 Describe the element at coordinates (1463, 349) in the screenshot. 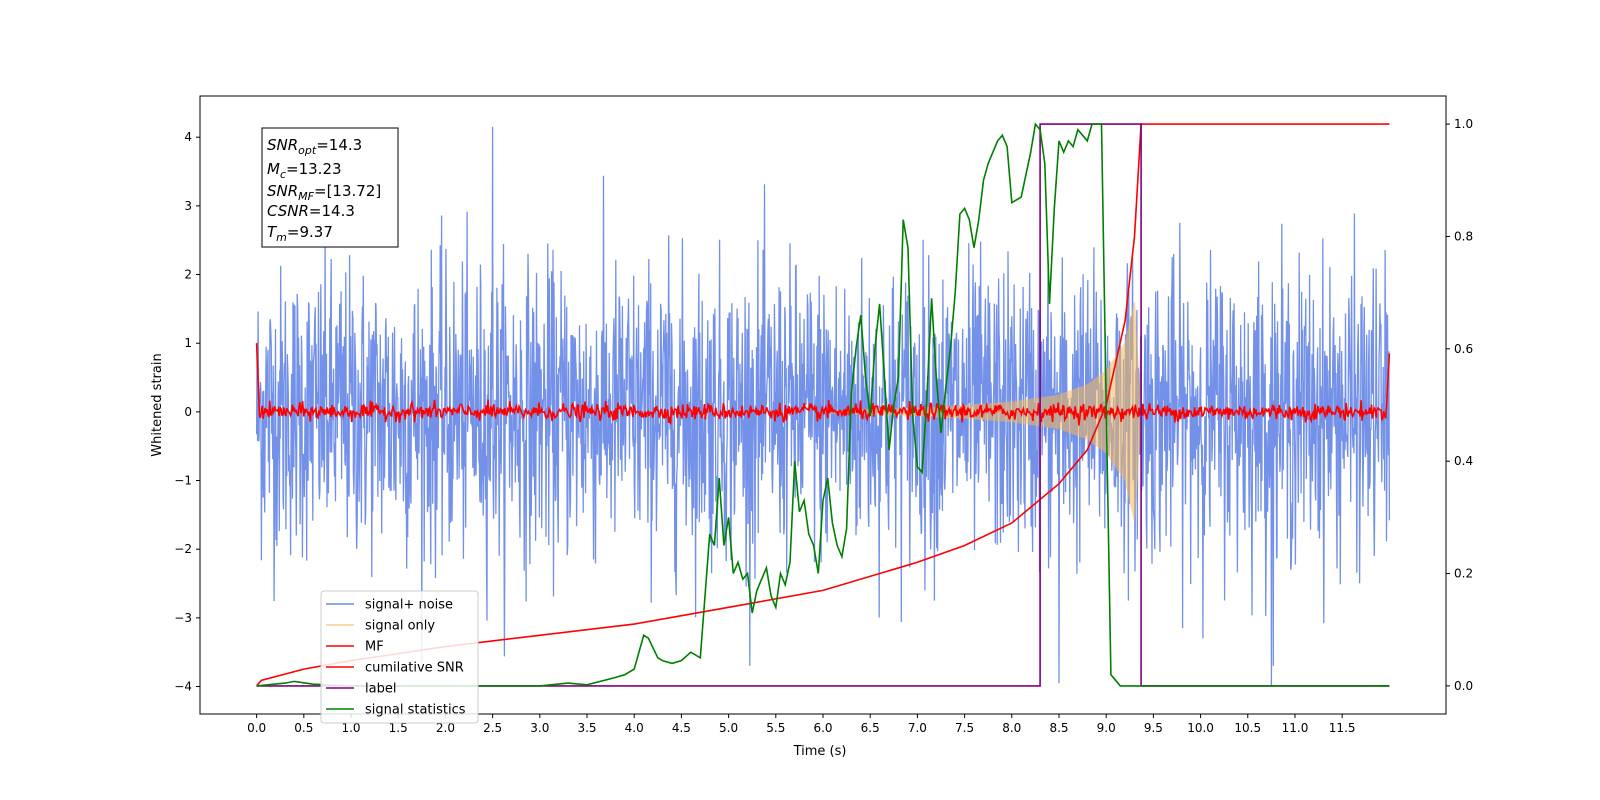

I see `y-right-tick-label: 0.6` at that location.